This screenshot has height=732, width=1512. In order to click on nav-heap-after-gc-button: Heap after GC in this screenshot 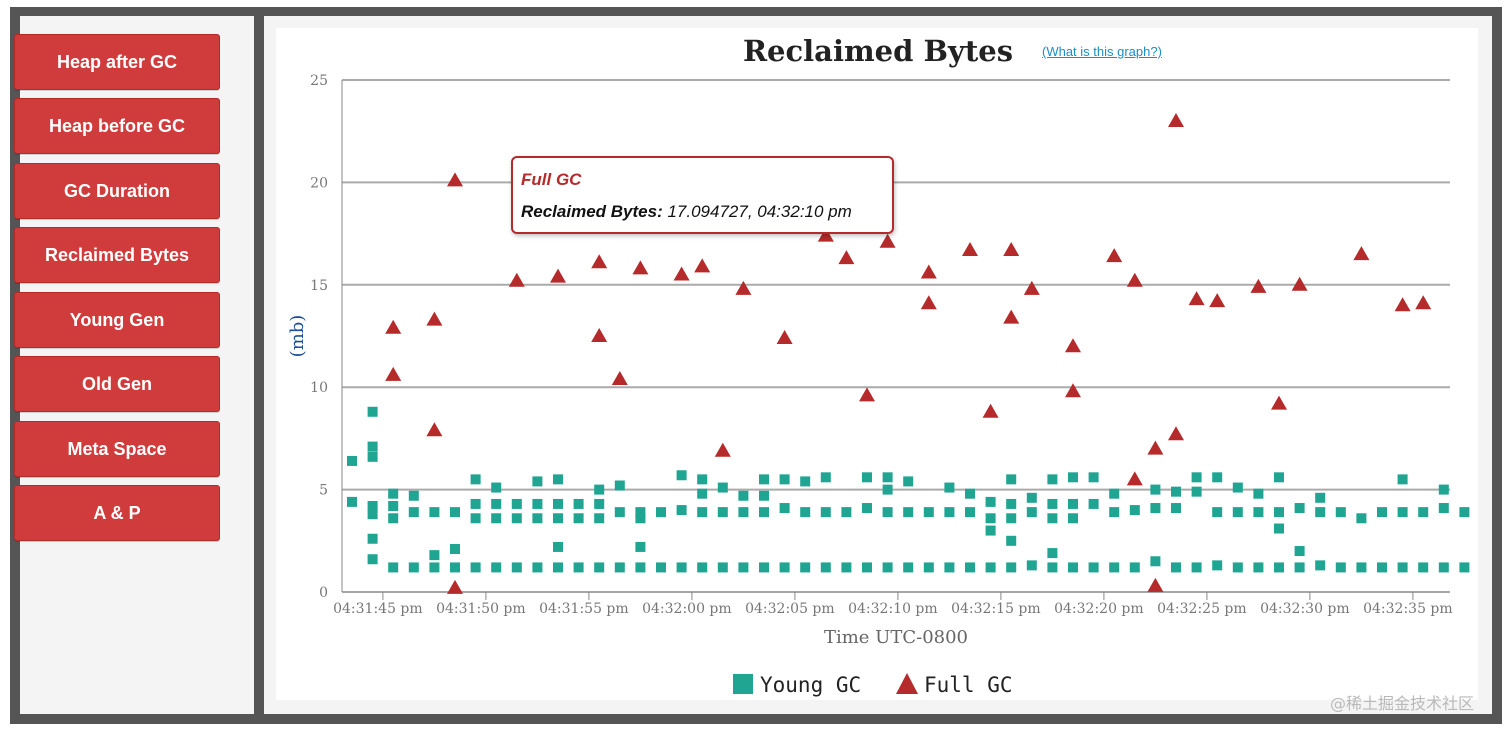, I will do `click(117, 62)`.